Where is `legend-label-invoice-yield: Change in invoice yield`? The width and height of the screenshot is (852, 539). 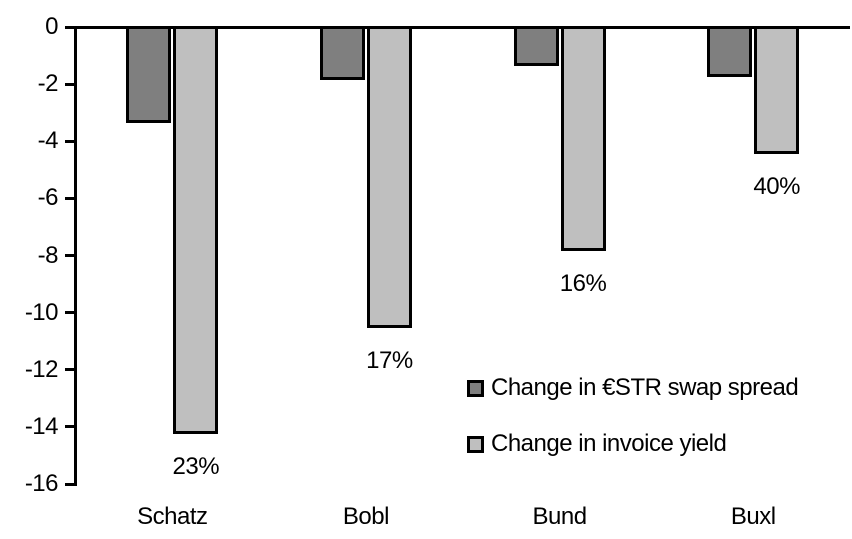 legend-label-invoice-yield: Change in invoice yield is located at coordinates (609, 443).